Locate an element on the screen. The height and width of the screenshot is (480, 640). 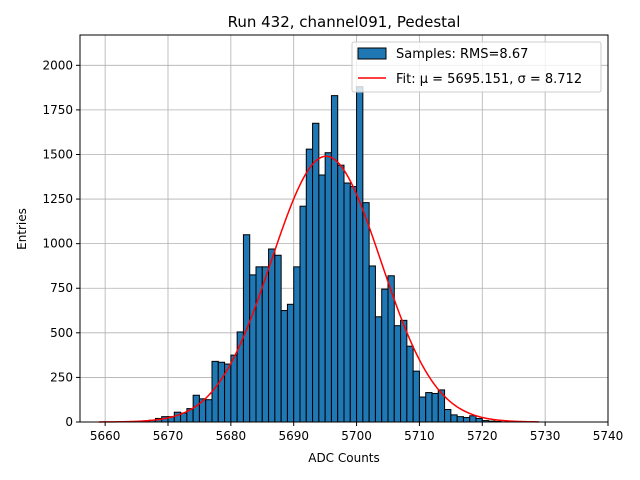
y-tick-label: 250 is located at coordinates (61, 377).